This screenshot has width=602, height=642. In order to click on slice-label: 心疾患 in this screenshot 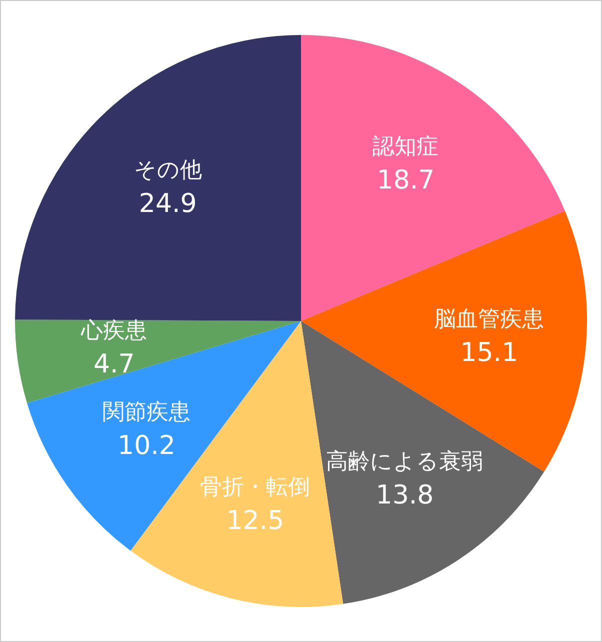, I will do `click(114, 331)`.